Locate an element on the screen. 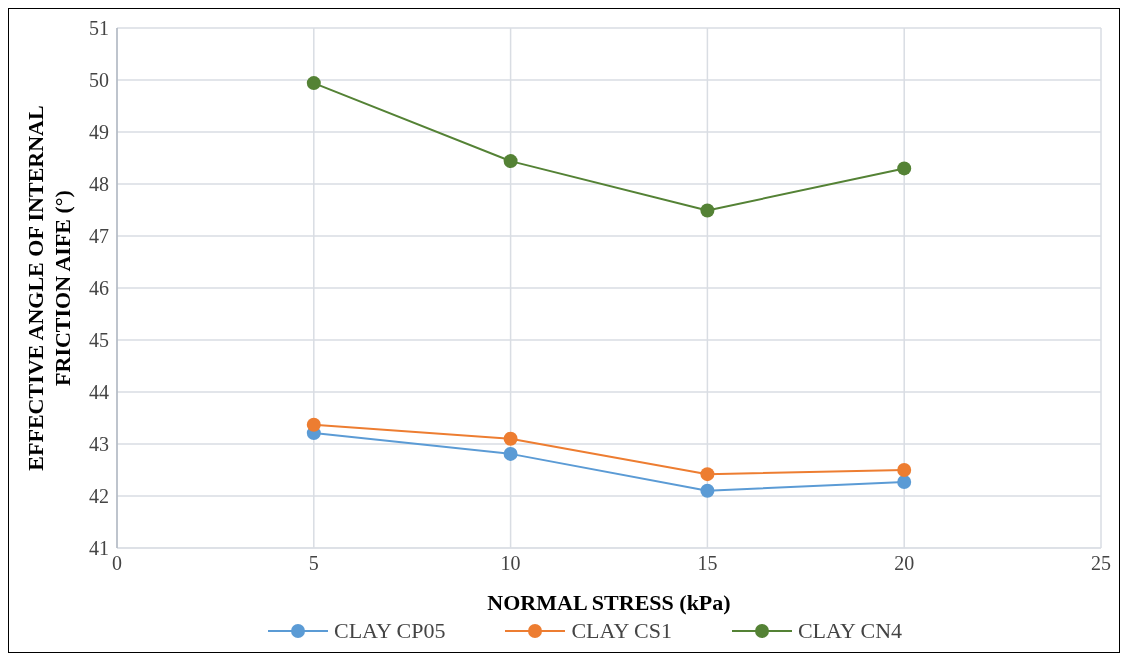 Image resolution: width=1128 pixels, height=661 pixels. x-tick-label: 15 is located at coordinates (707, 563).